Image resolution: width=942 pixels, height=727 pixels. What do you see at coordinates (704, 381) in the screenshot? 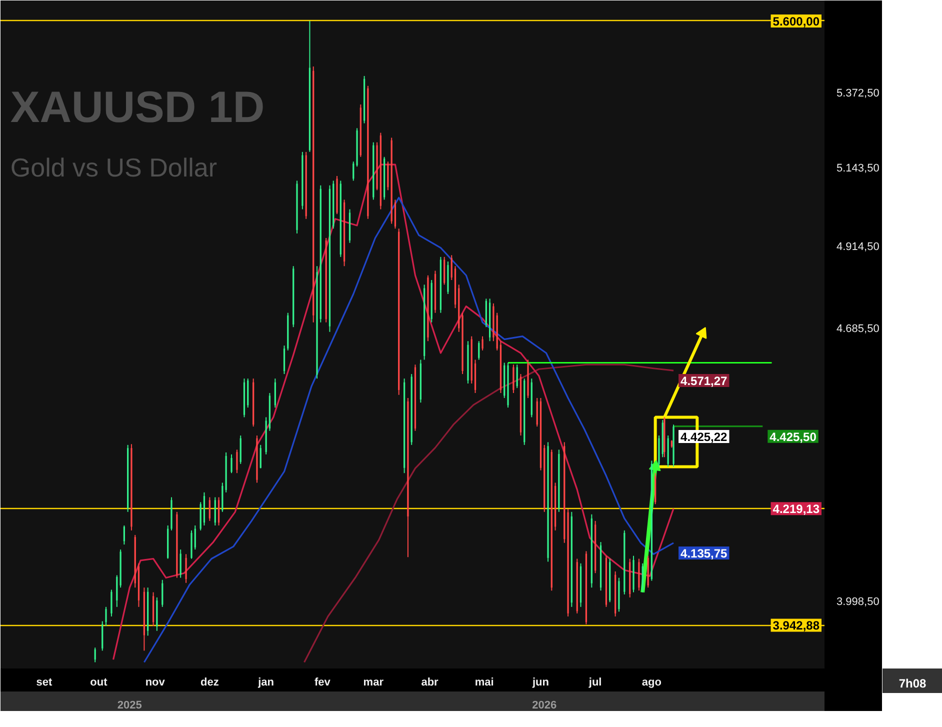
I see `annotation: 4.571,27` at bounding box center [704, 381].